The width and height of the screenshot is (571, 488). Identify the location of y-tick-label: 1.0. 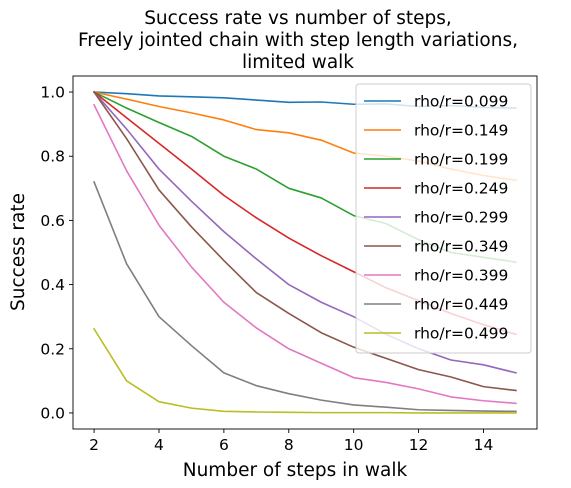
(52, 93).